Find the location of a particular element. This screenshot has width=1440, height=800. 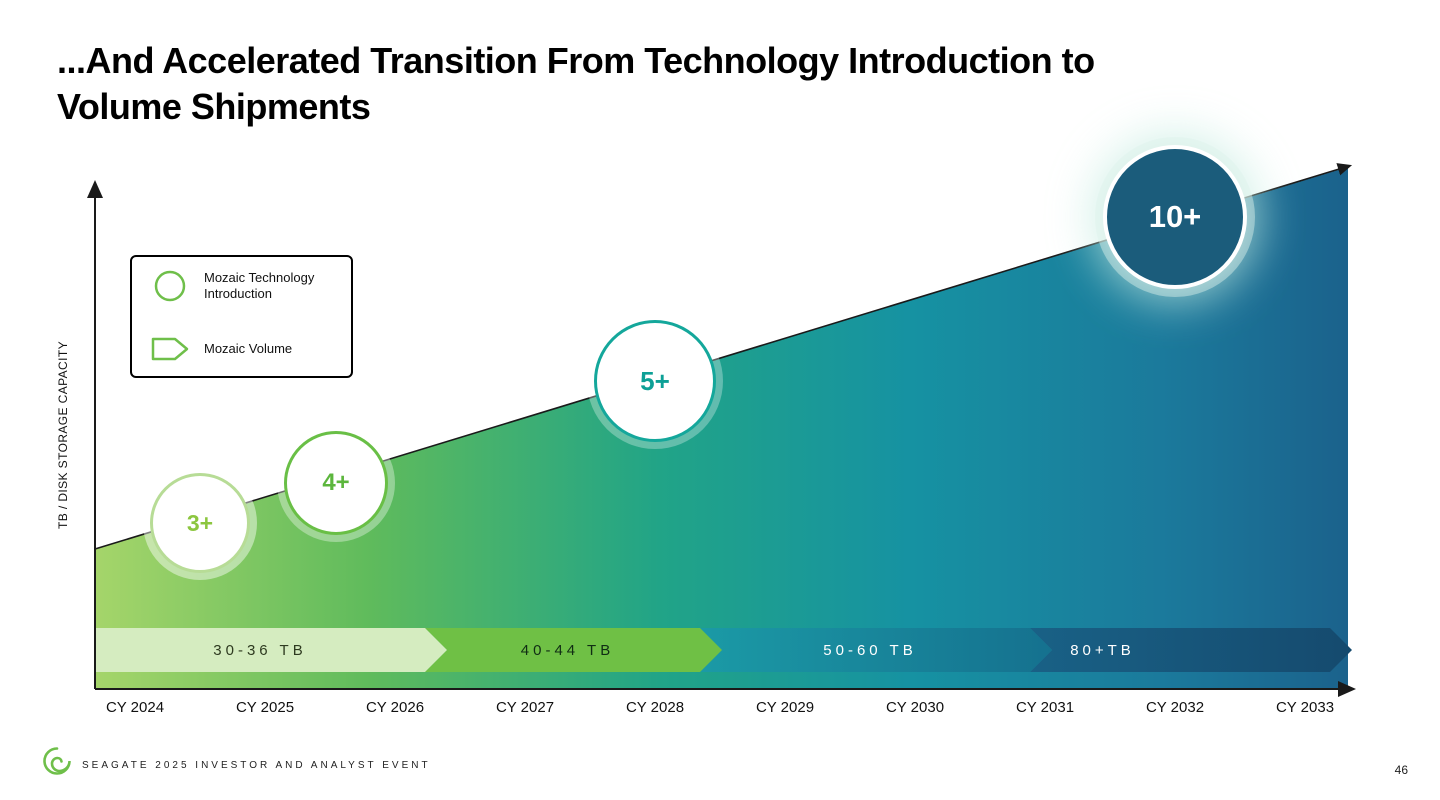

milestone-5plus: 5+ is located at coordinates (655, 381).